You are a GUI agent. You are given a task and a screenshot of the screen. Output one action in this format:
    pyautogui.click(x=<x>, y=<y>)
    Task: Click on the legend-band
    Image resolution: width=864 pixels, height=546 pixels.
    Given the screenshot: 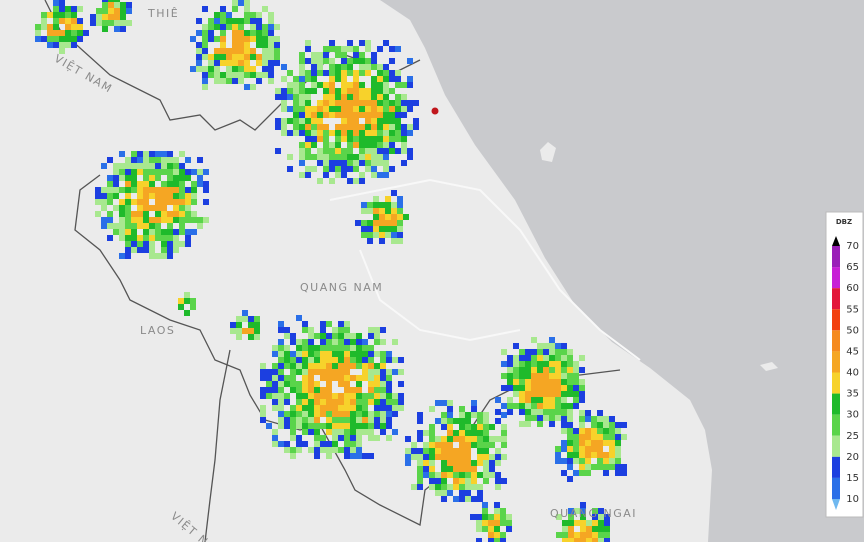 What is the action you would take?
    pyautogui.click(x=836, y=362)
    